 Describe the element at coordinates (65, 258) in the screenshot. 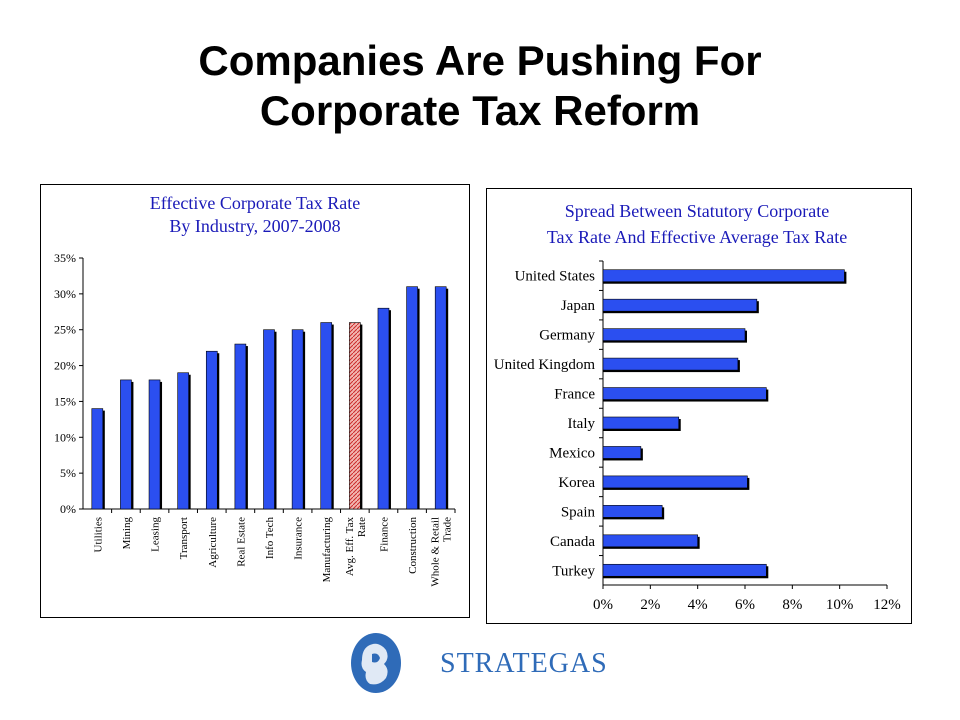

I see `left-y-tick-label: 35%` at that location.